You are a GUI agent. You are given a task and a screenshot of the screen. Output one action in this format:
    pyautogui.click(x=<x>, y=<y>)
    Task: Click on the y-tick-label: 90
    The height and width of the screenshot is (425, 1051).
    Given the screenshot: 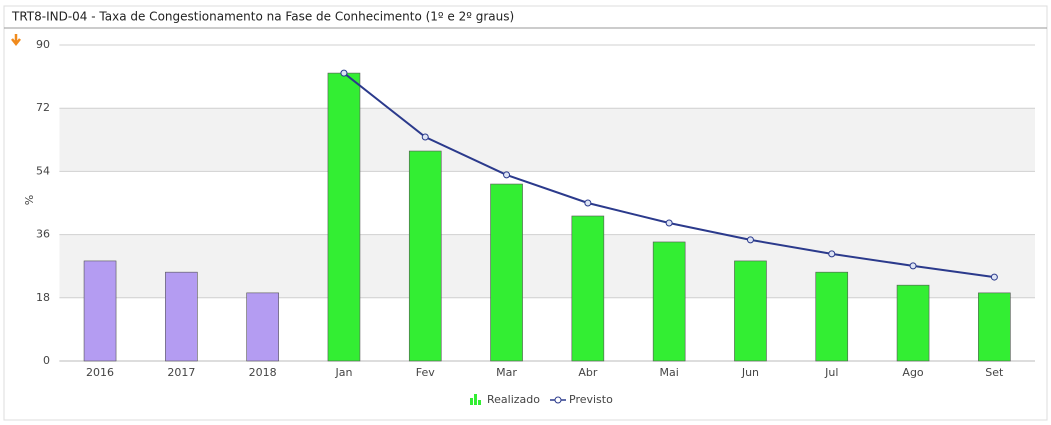 What is the action you would take?
    pyautogui.click(x=43, y=44)
    